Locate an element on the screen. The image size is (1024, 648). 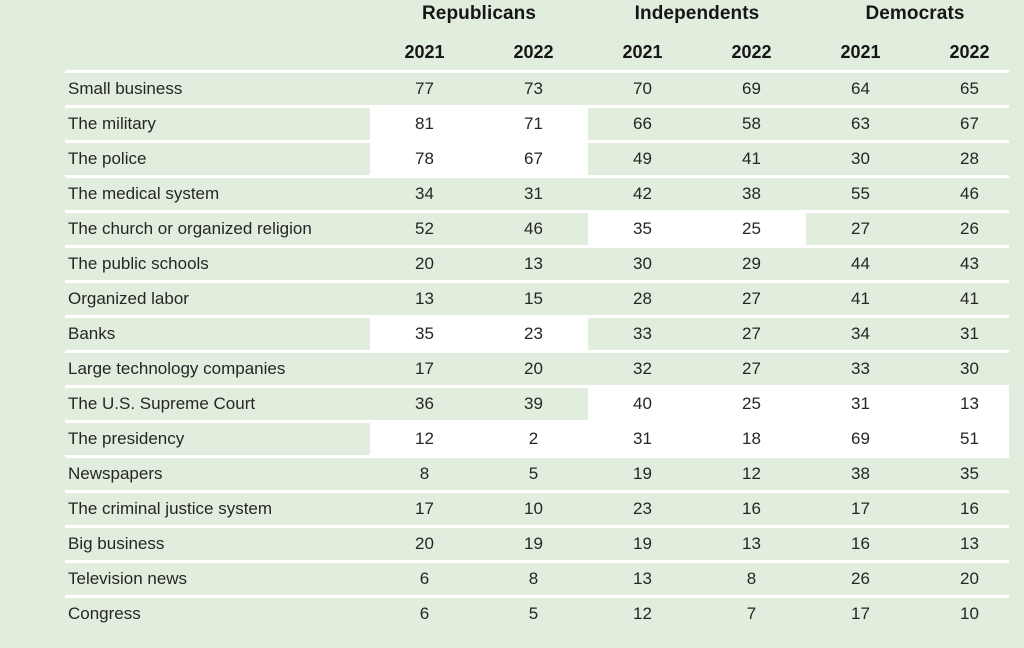
row-label: The criminal justice system is located at coordinates (170, 508).